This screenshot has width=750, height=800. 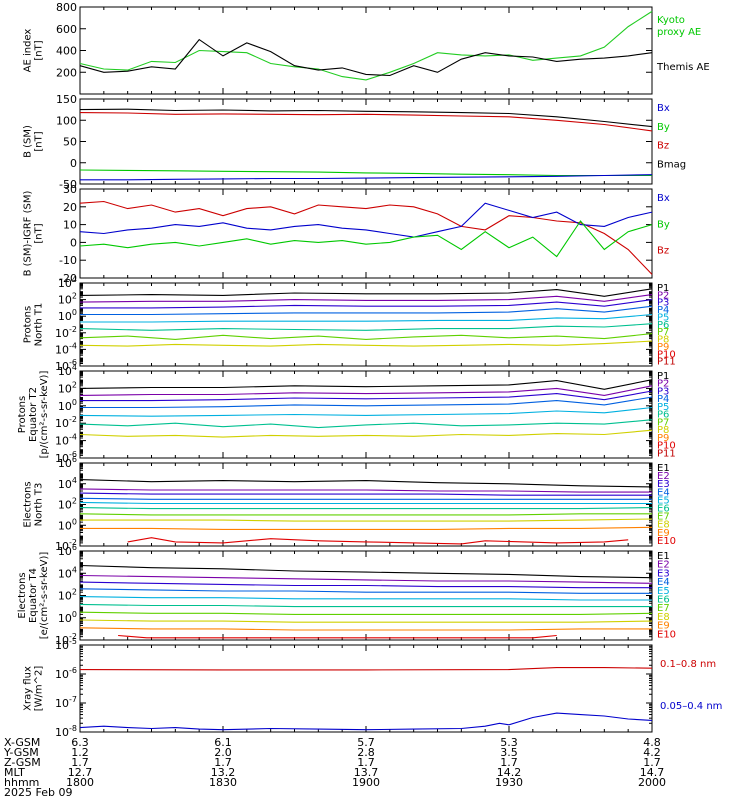 I want to click on panel-bsm: -50 0 50 100 150 B (SM) [nT] Bx By Bz Bmag, so click(x=355, y=142).